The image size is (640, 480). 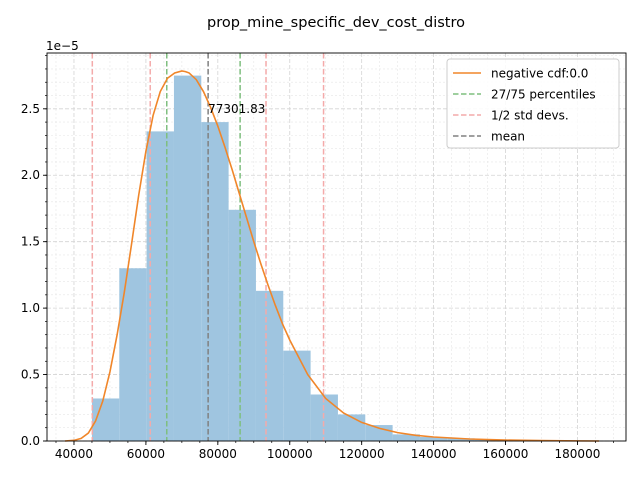 What do you see at coordinates (30, 441) in the screenshot?
I see `y-tick-label: 0.0` at bounding box center [30, 441].